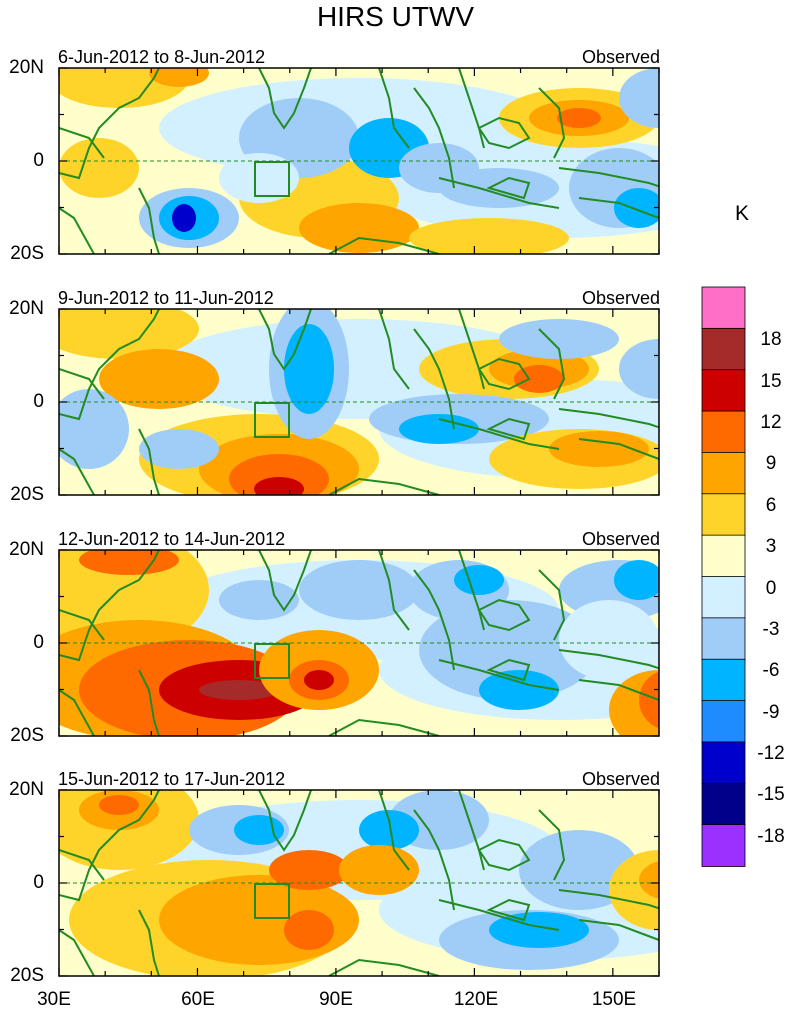 This screenshot has height=1013, width=791. Describe the element at coordinates (166, 298) in the screenshot. I see `panel-date-range: 9-Jun-2012 to 11-Jun-2012` at that location.